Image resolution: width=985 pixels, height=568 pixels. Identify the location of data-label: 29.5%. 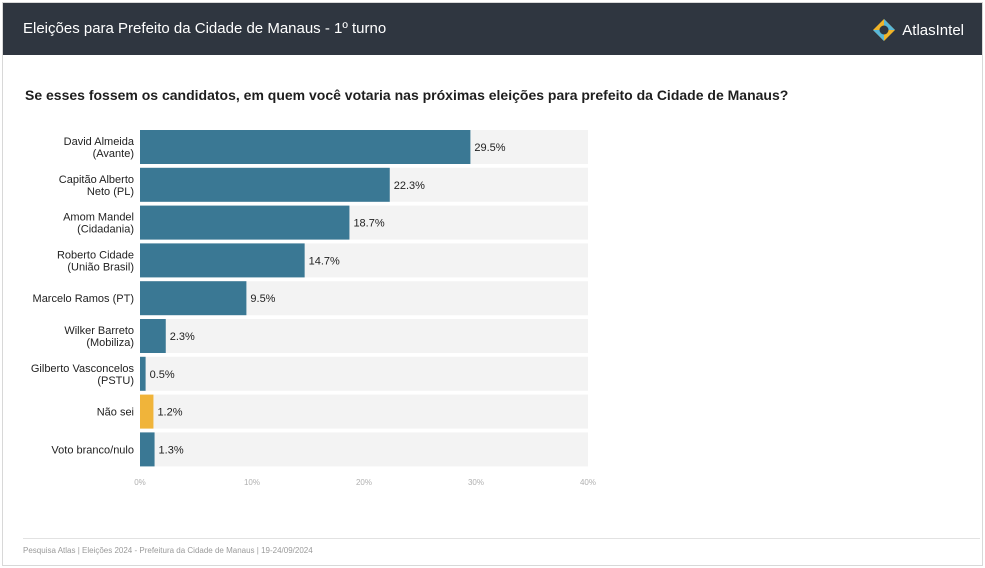
(489, 148).